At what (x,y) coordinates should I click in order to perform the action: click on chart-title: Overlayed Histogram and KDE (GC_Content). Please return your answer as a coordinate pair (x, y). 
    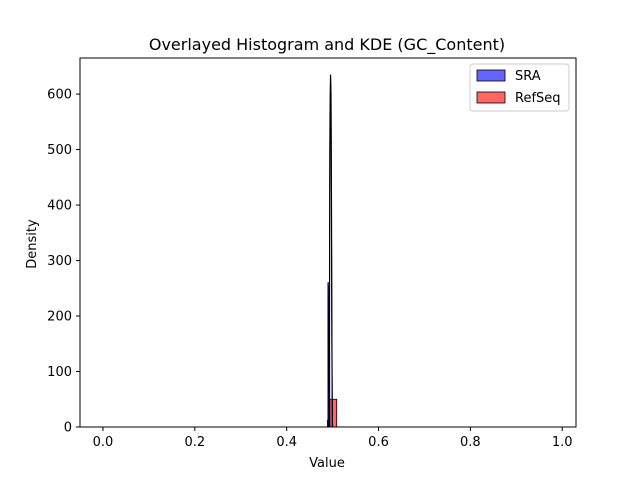
    Looking at the image, I should click on (327, 45).